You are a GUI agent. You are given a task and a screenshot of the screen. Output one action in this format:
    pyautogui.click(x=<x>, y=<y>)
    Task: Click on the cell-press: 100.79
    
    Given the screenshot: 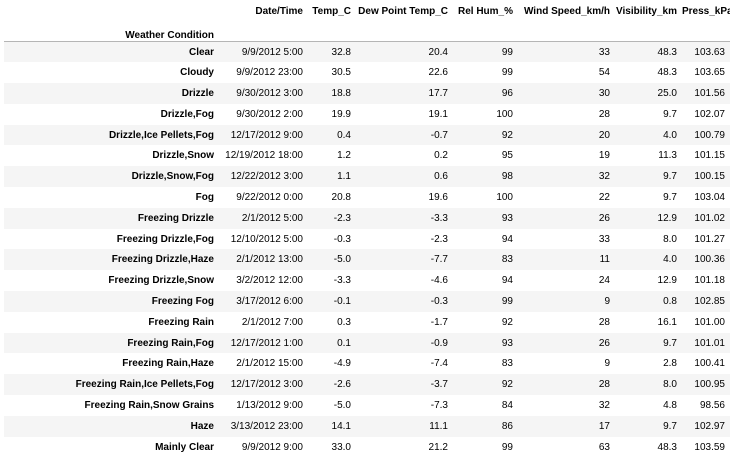 What is the action you would take?
    pyautogui.click(x=709, y=135)
    